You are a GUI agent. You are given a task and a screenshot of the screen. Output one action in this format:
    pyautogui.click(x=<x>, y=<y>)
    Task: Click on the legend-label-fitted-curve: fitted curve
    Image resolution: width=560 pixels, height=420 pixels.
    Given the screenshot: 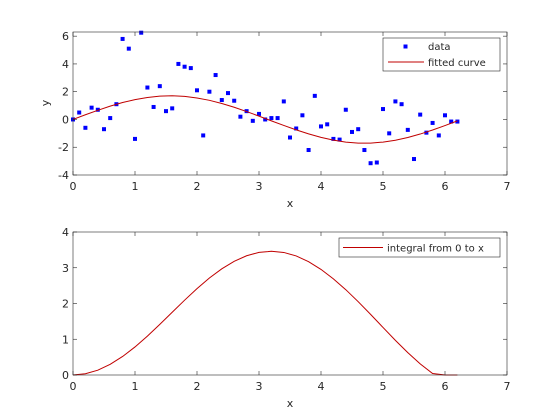 What is the action you would take?
    pyautogui.click(x=457, y=63)
    